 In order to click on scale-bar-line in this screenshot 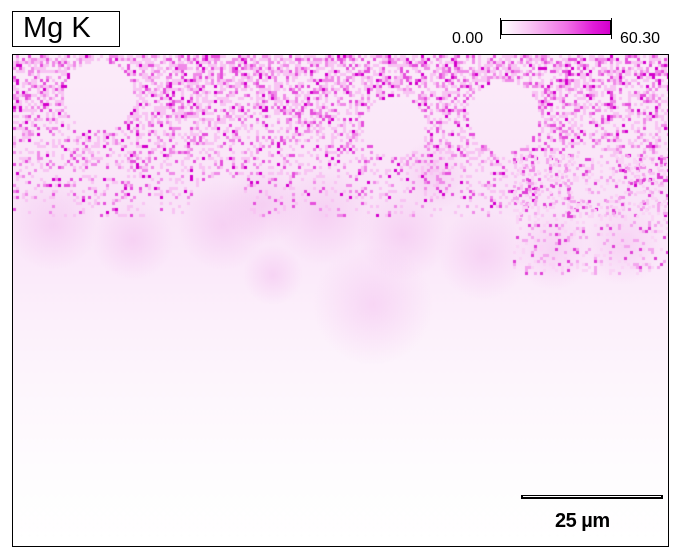, I will do `click(592, 497)`.